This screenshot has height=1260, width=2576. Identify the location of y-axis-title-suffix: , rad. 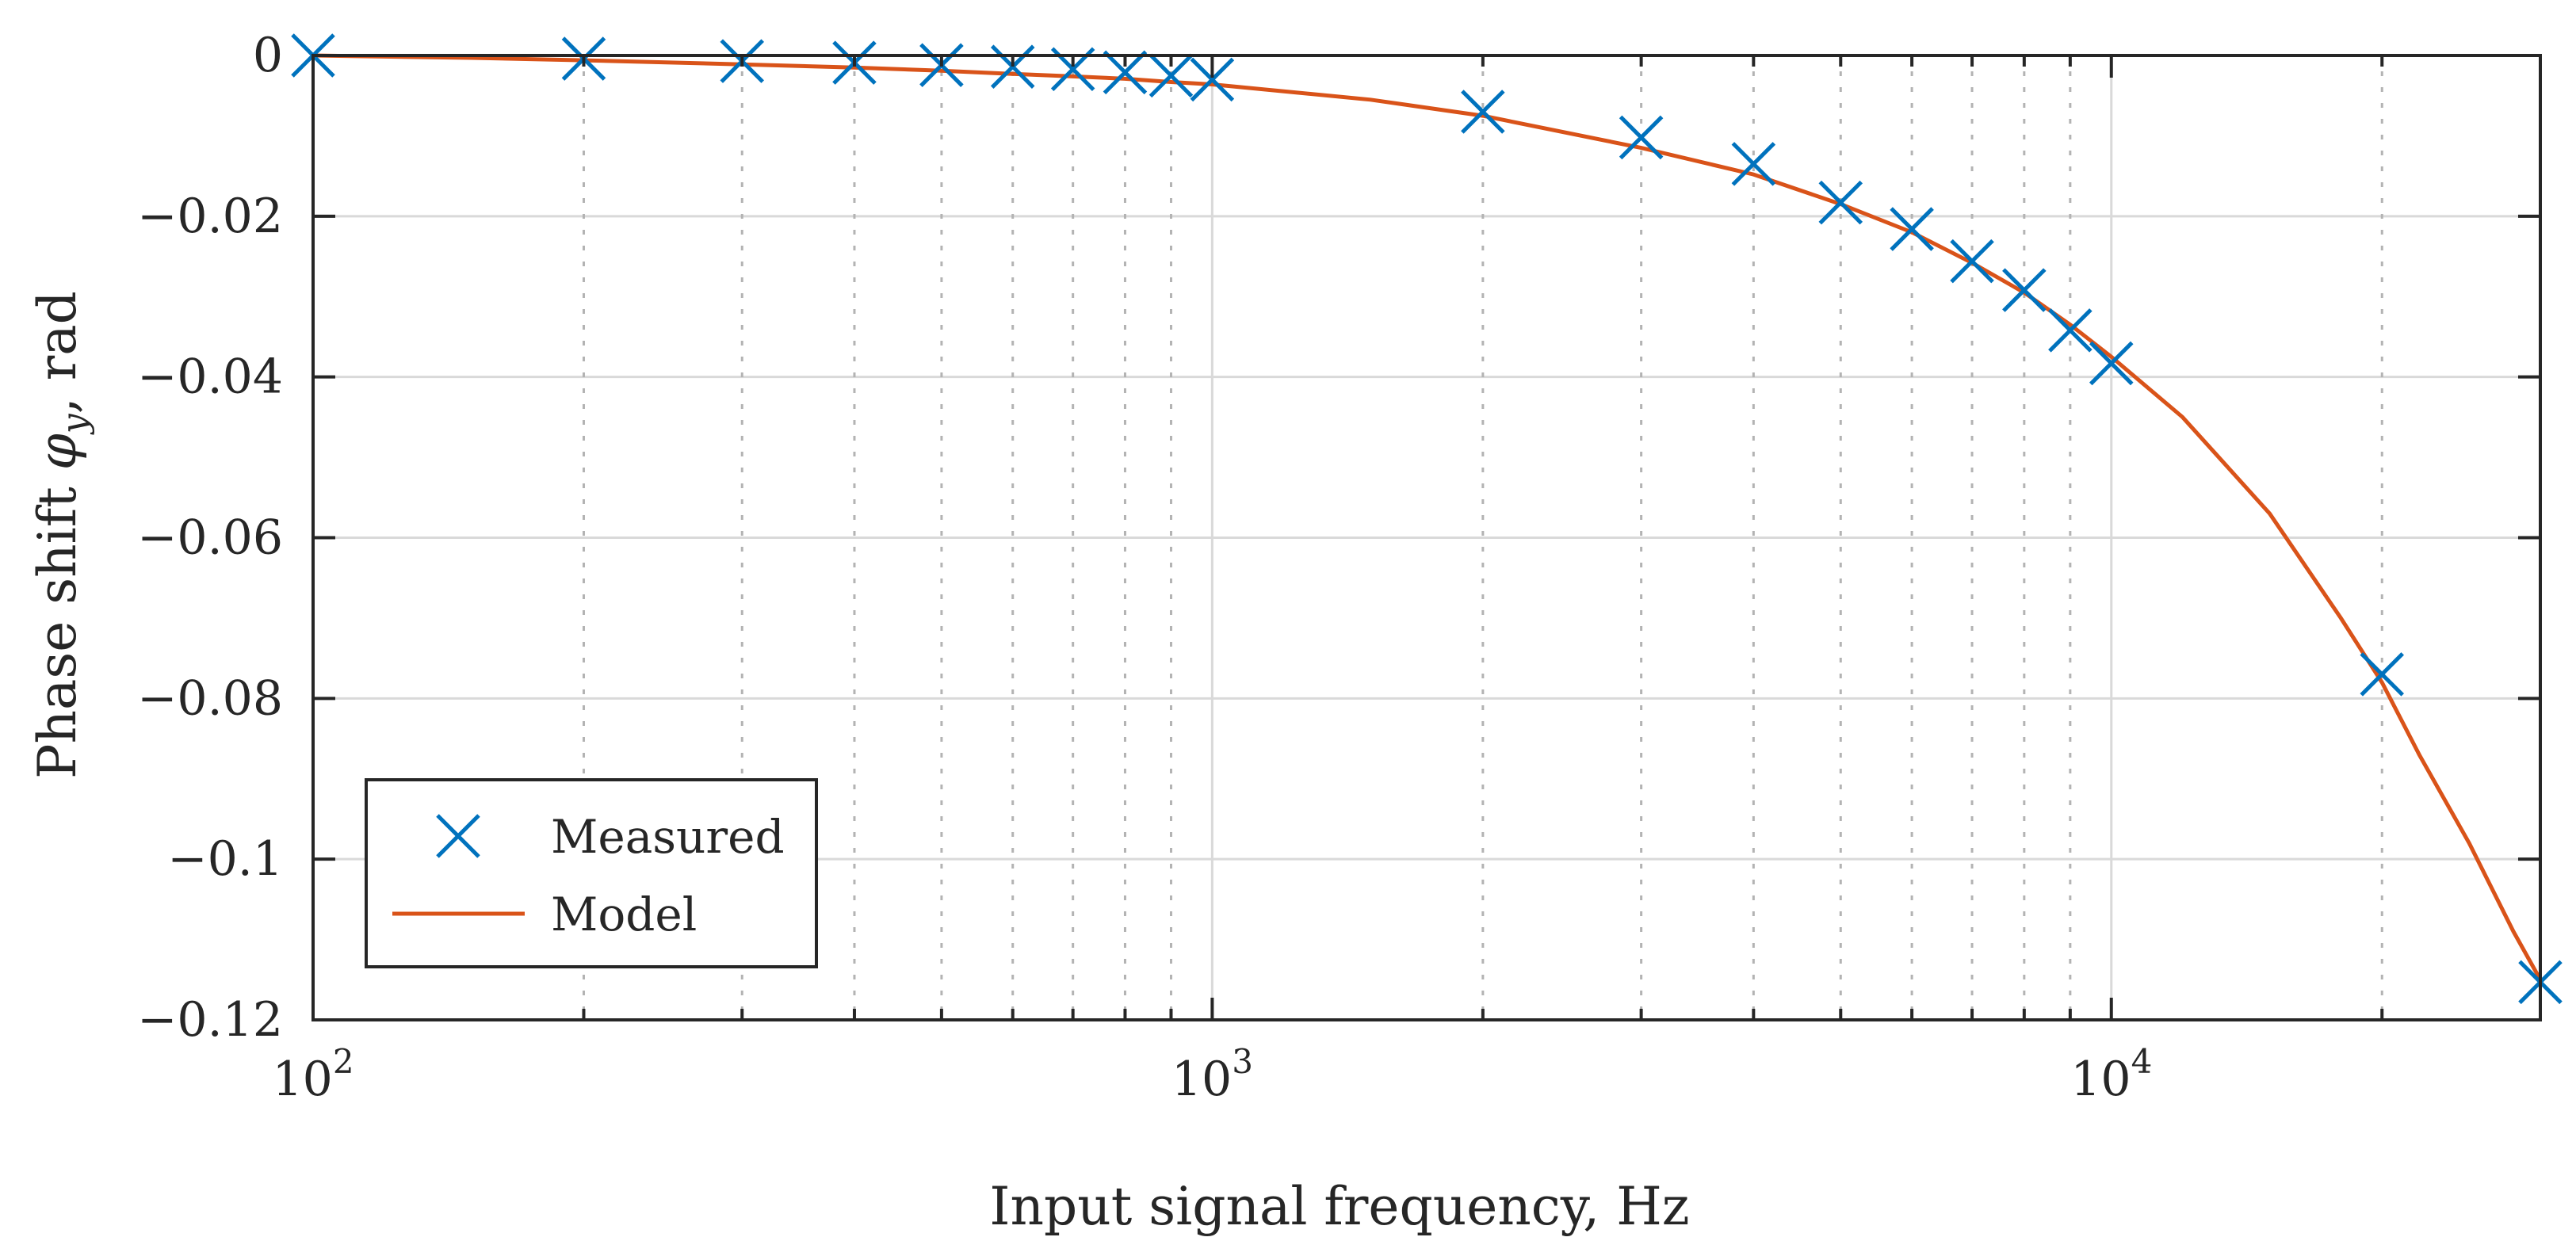
(57, 352).